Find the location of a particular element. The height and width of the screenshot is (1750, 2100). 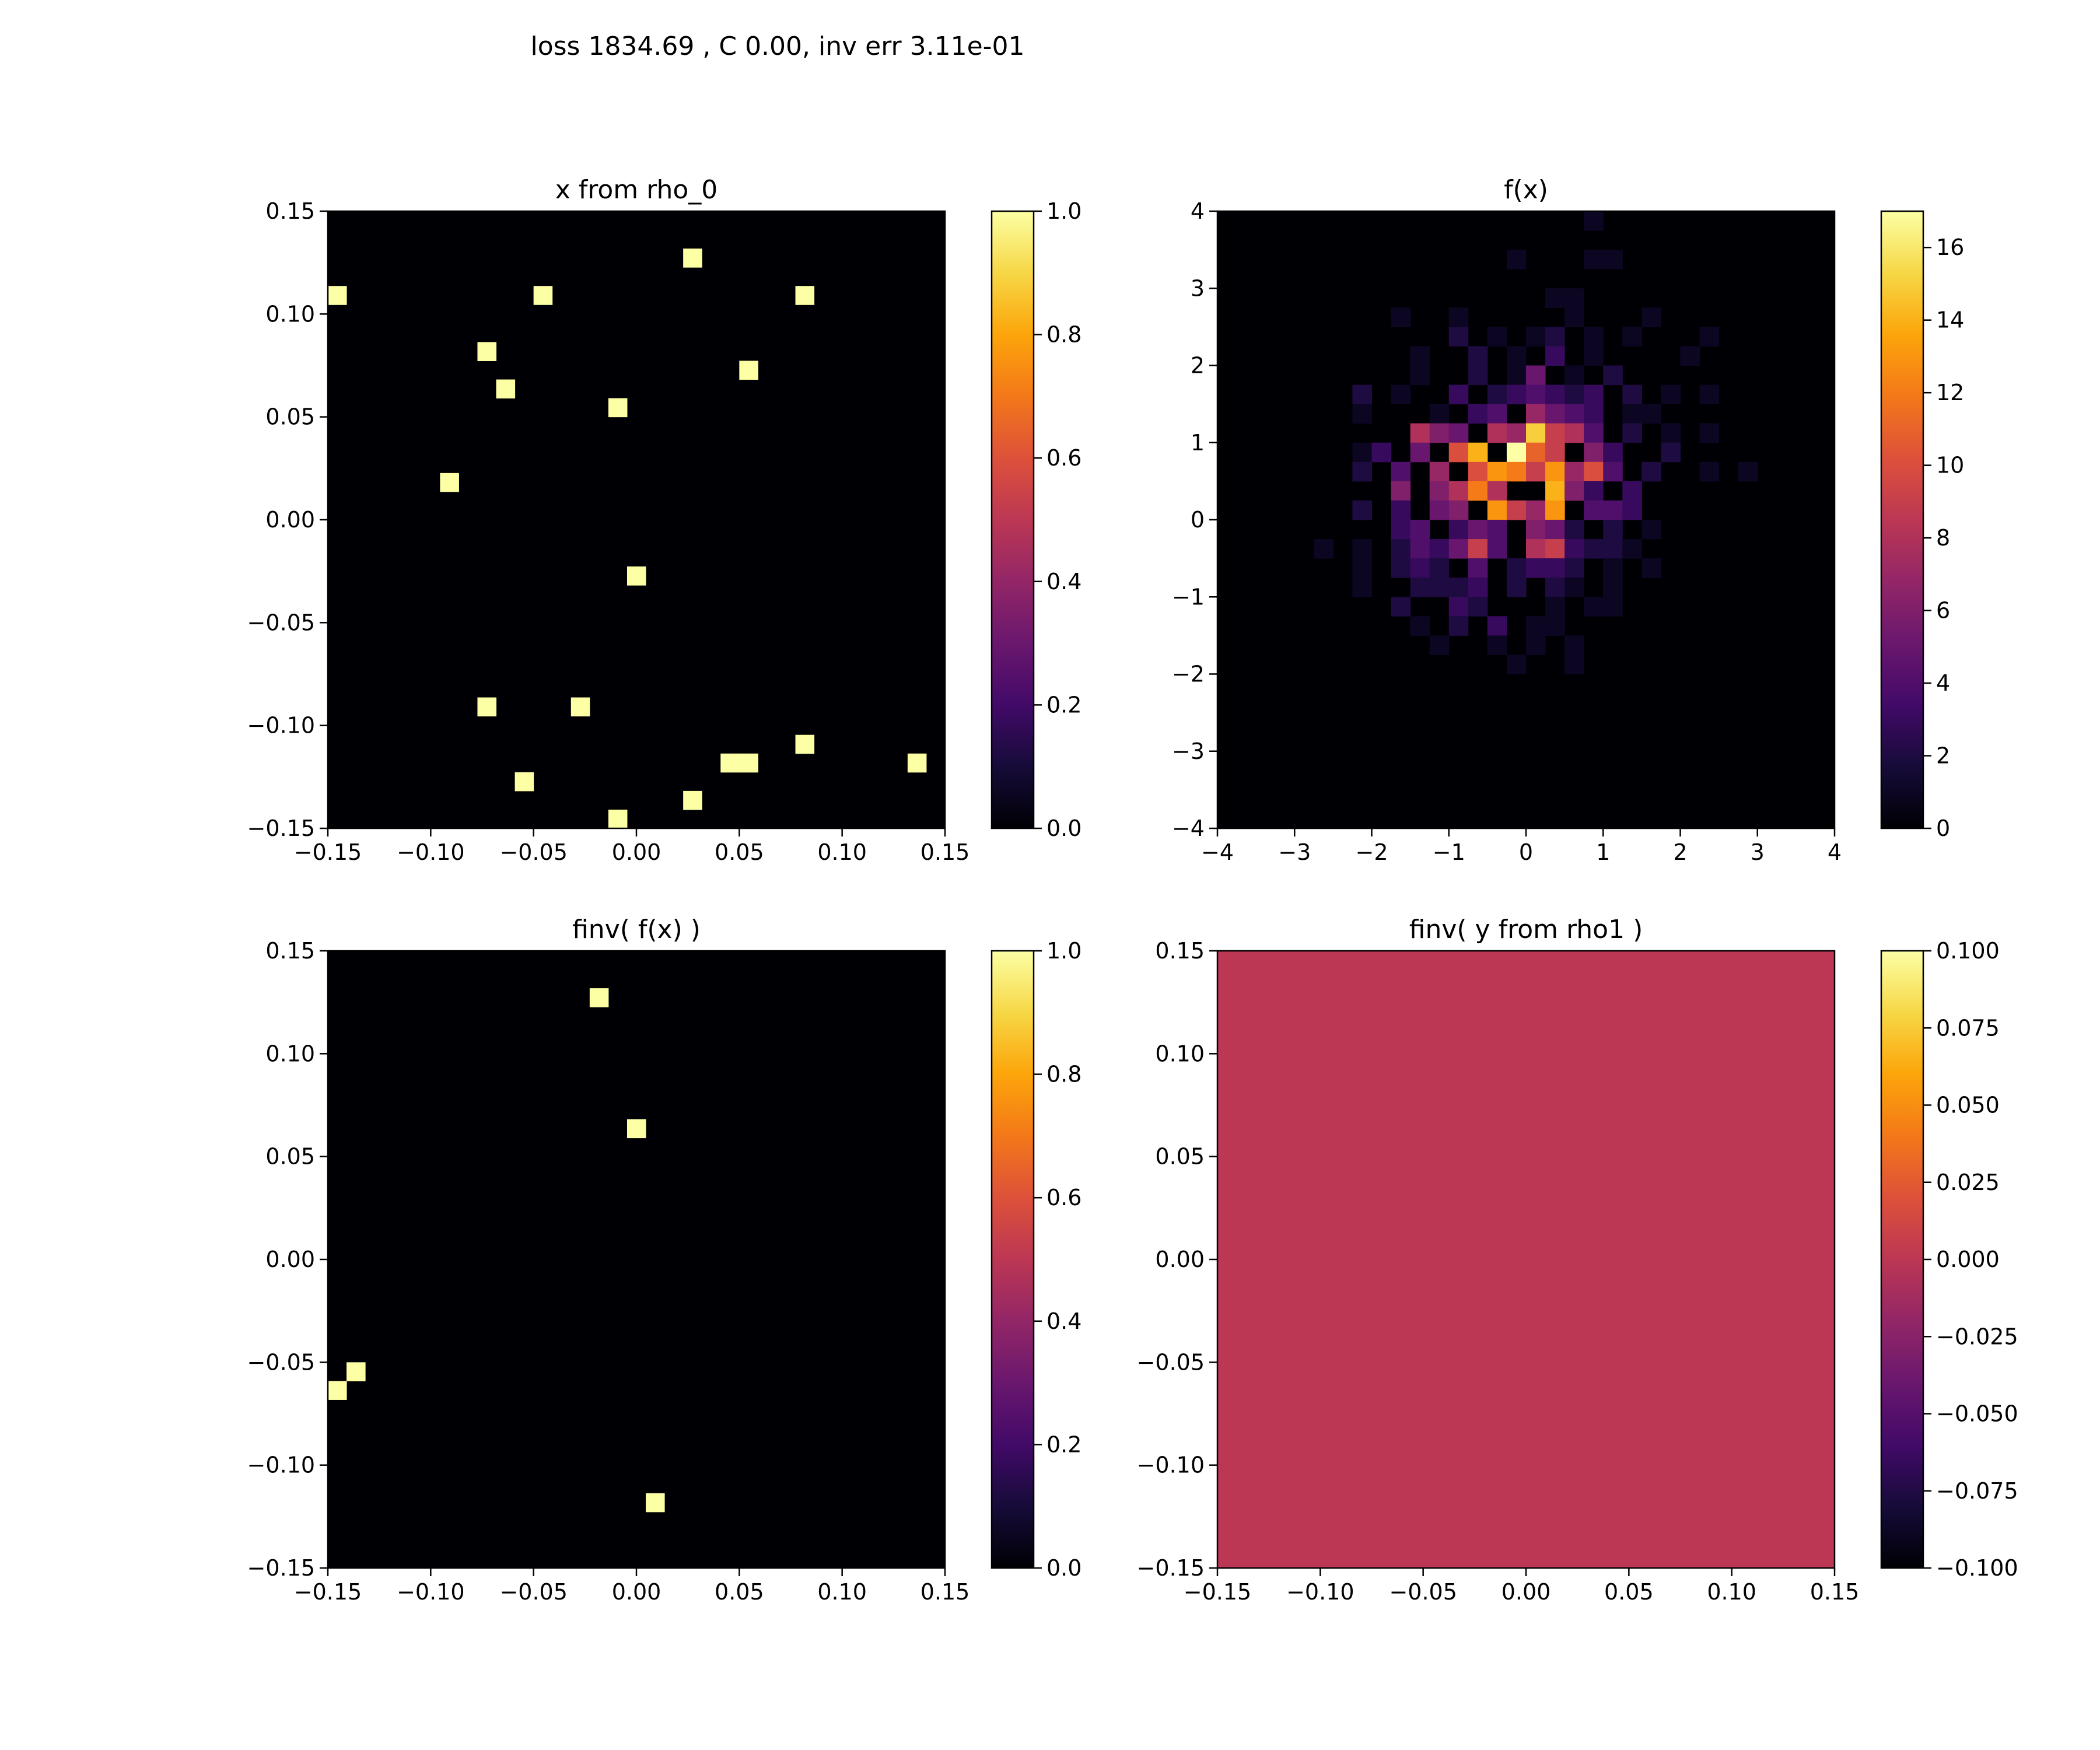

subplot-title: f(x) is located at coordinates (1526, 190).